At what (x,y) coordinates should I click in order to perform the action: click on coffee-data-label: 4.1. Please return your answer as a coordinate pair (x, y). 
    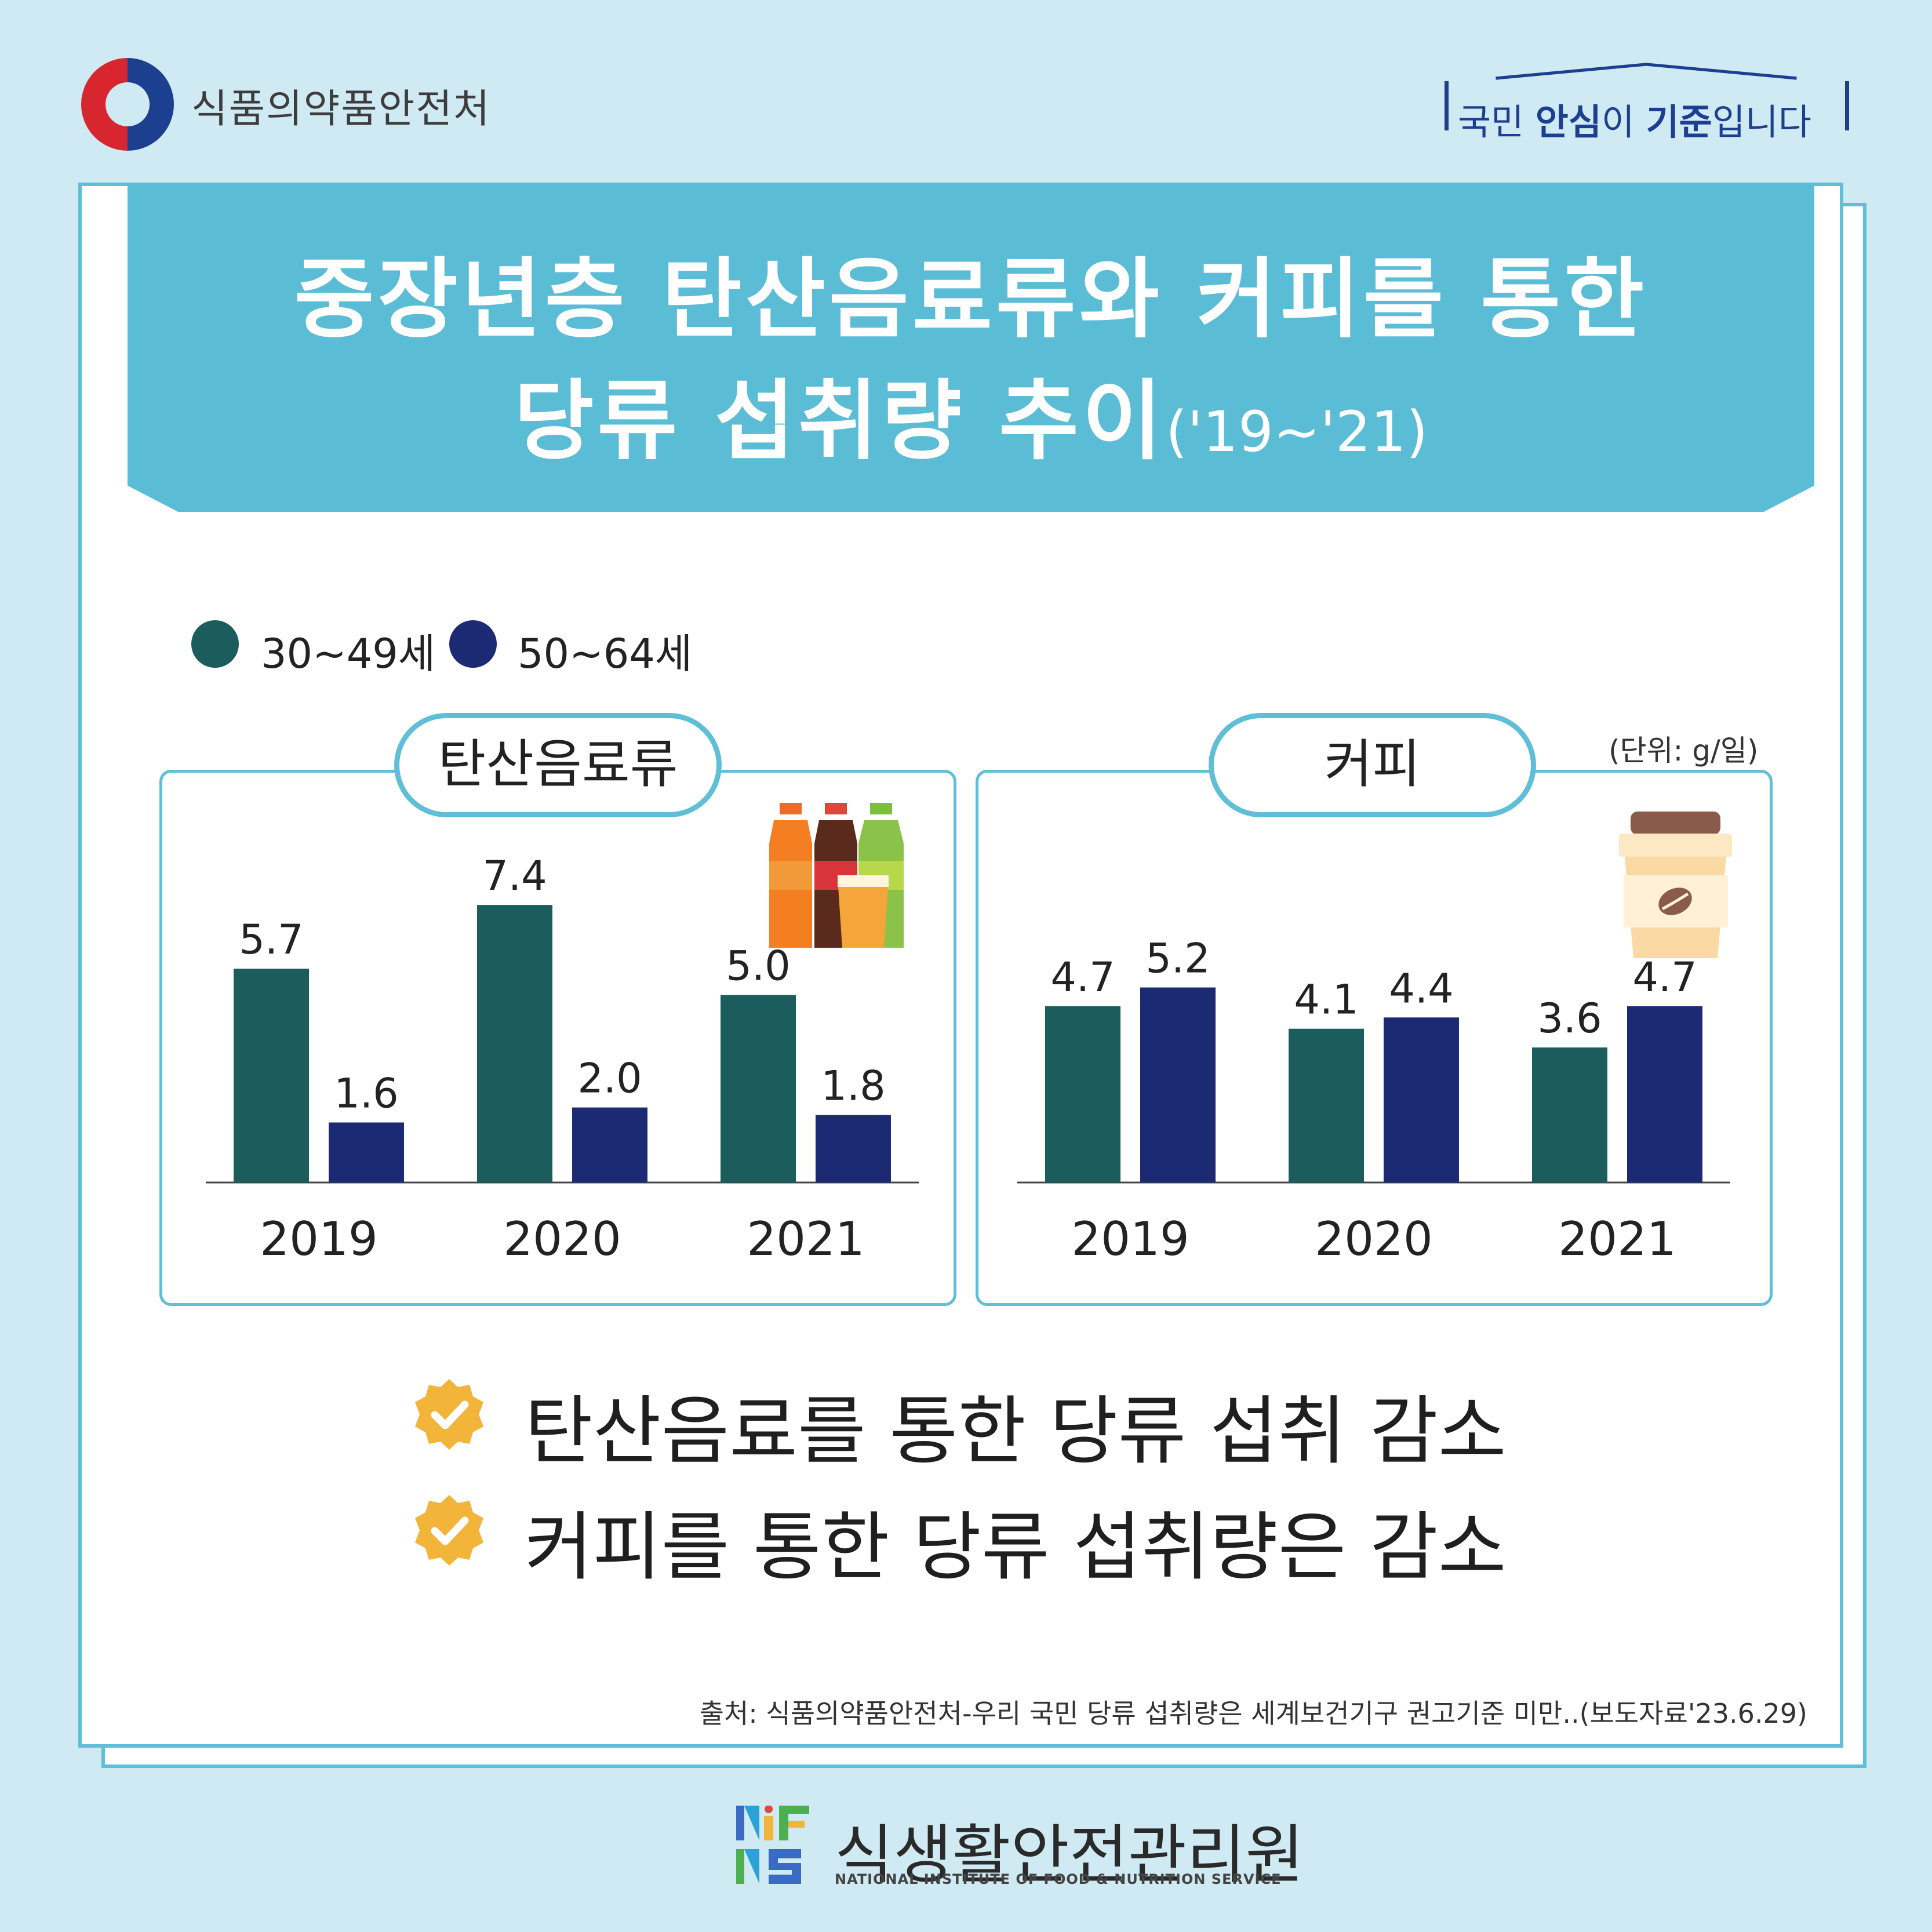
    Looking at the image, I should click on (1326, 1000).